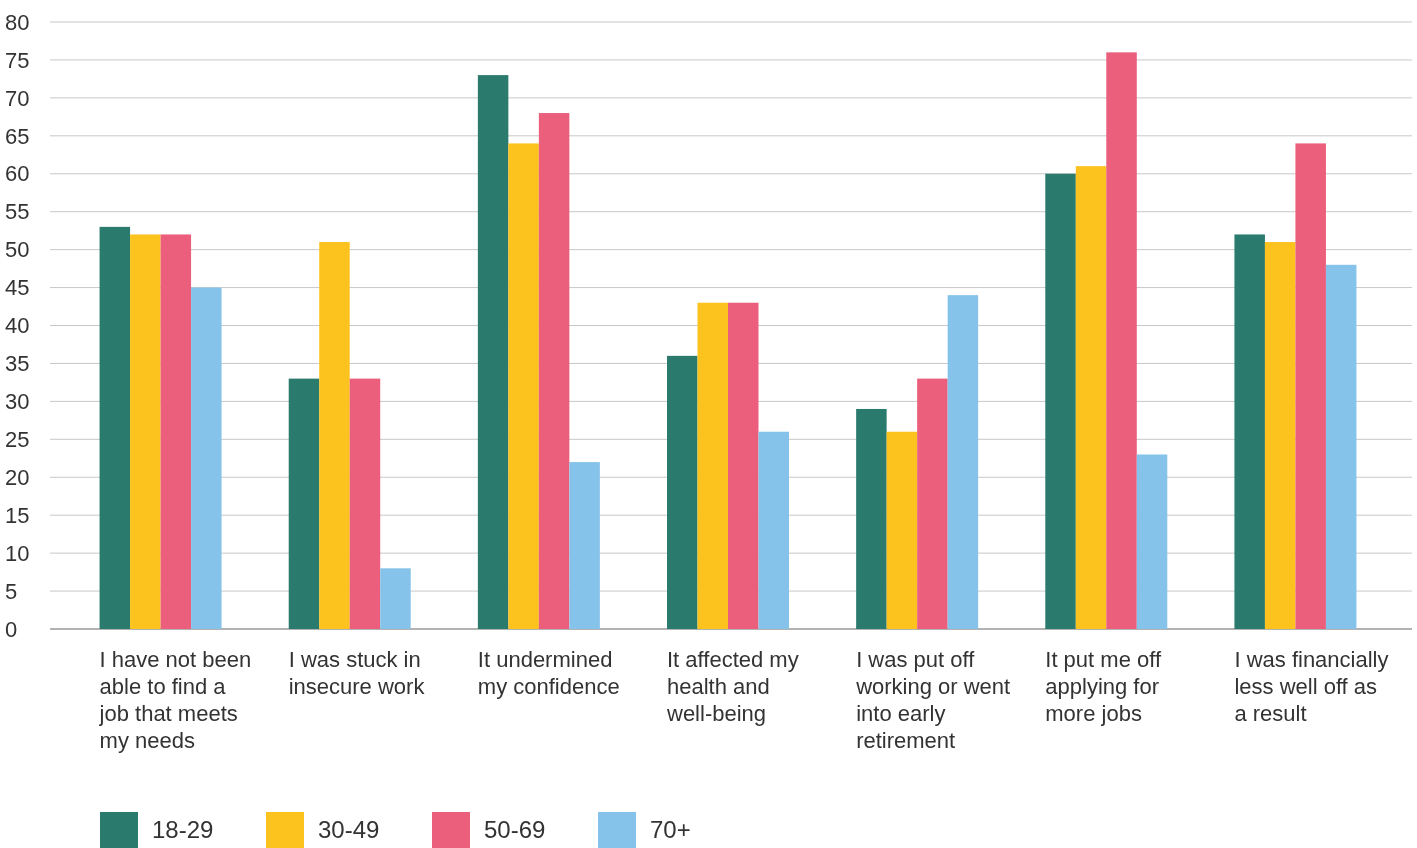 This screenshot has width=1417, height=848. I want to click on y-tick-label: 0, so click(11, 629).